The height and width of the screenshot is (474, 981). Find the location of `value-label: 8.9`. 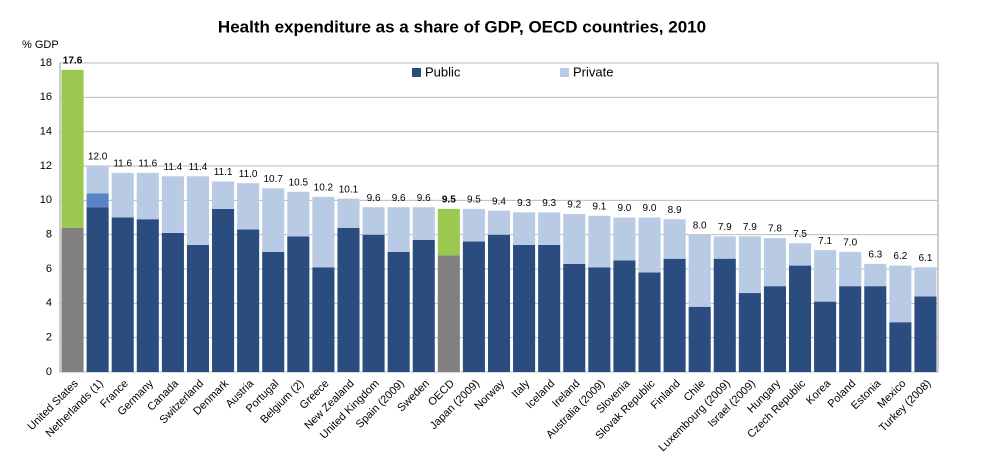

value-label: 8.9 is located at coordinates (675, 210).